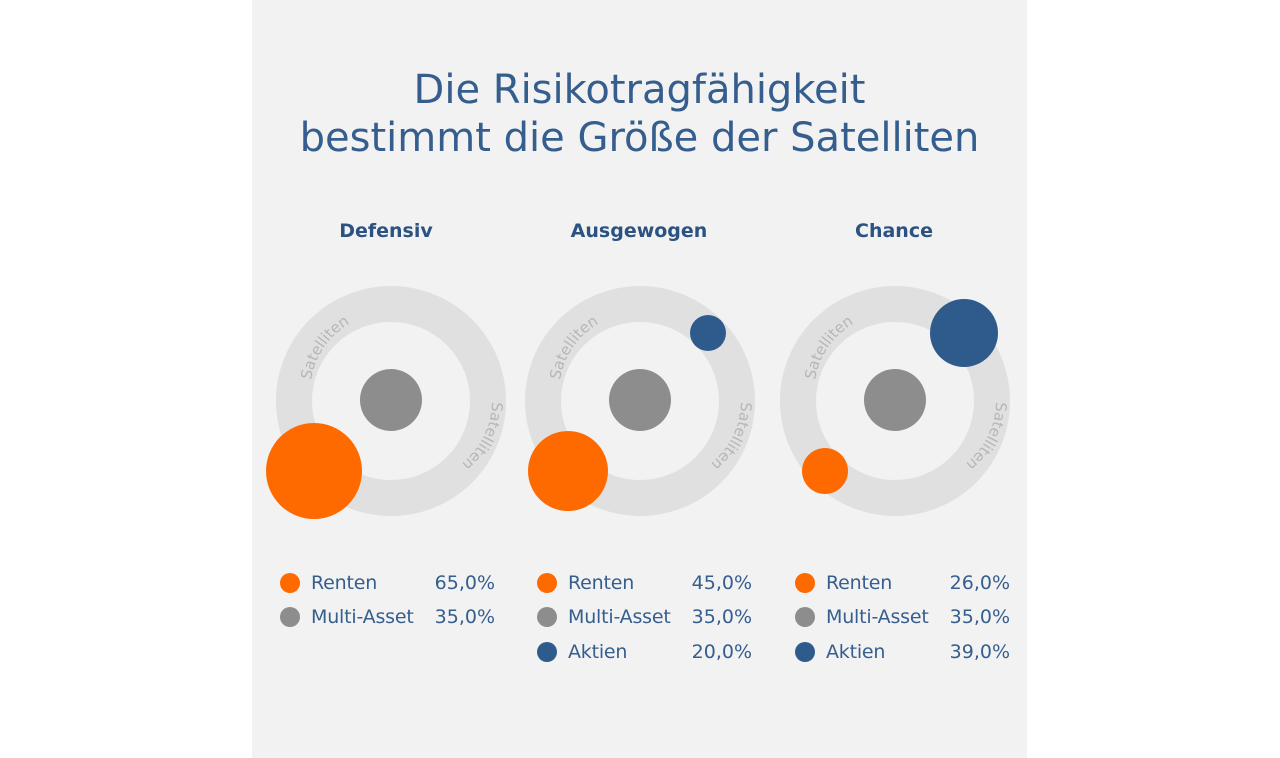 The height and width of the screenshot is (758, 1280). Describe the element at coordinates (639, 231) in the screenshot. I see `portfolio-title-ausgewogen: Ausgewogen` at that location.